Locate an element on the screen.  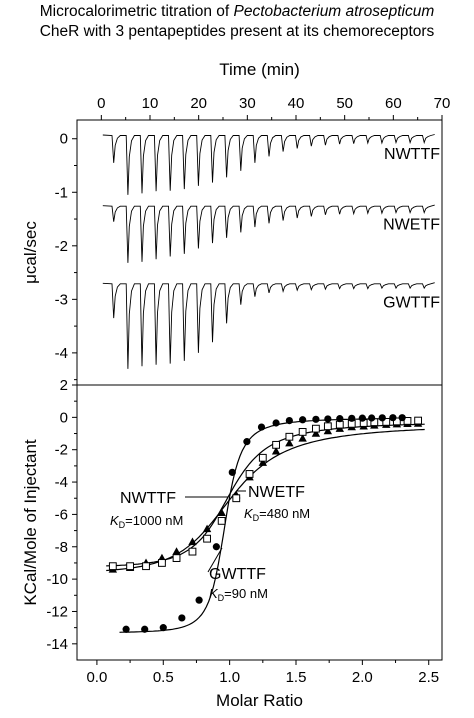
series-annotation-gwttf: GWTTF is located at coordinates (237, 574).